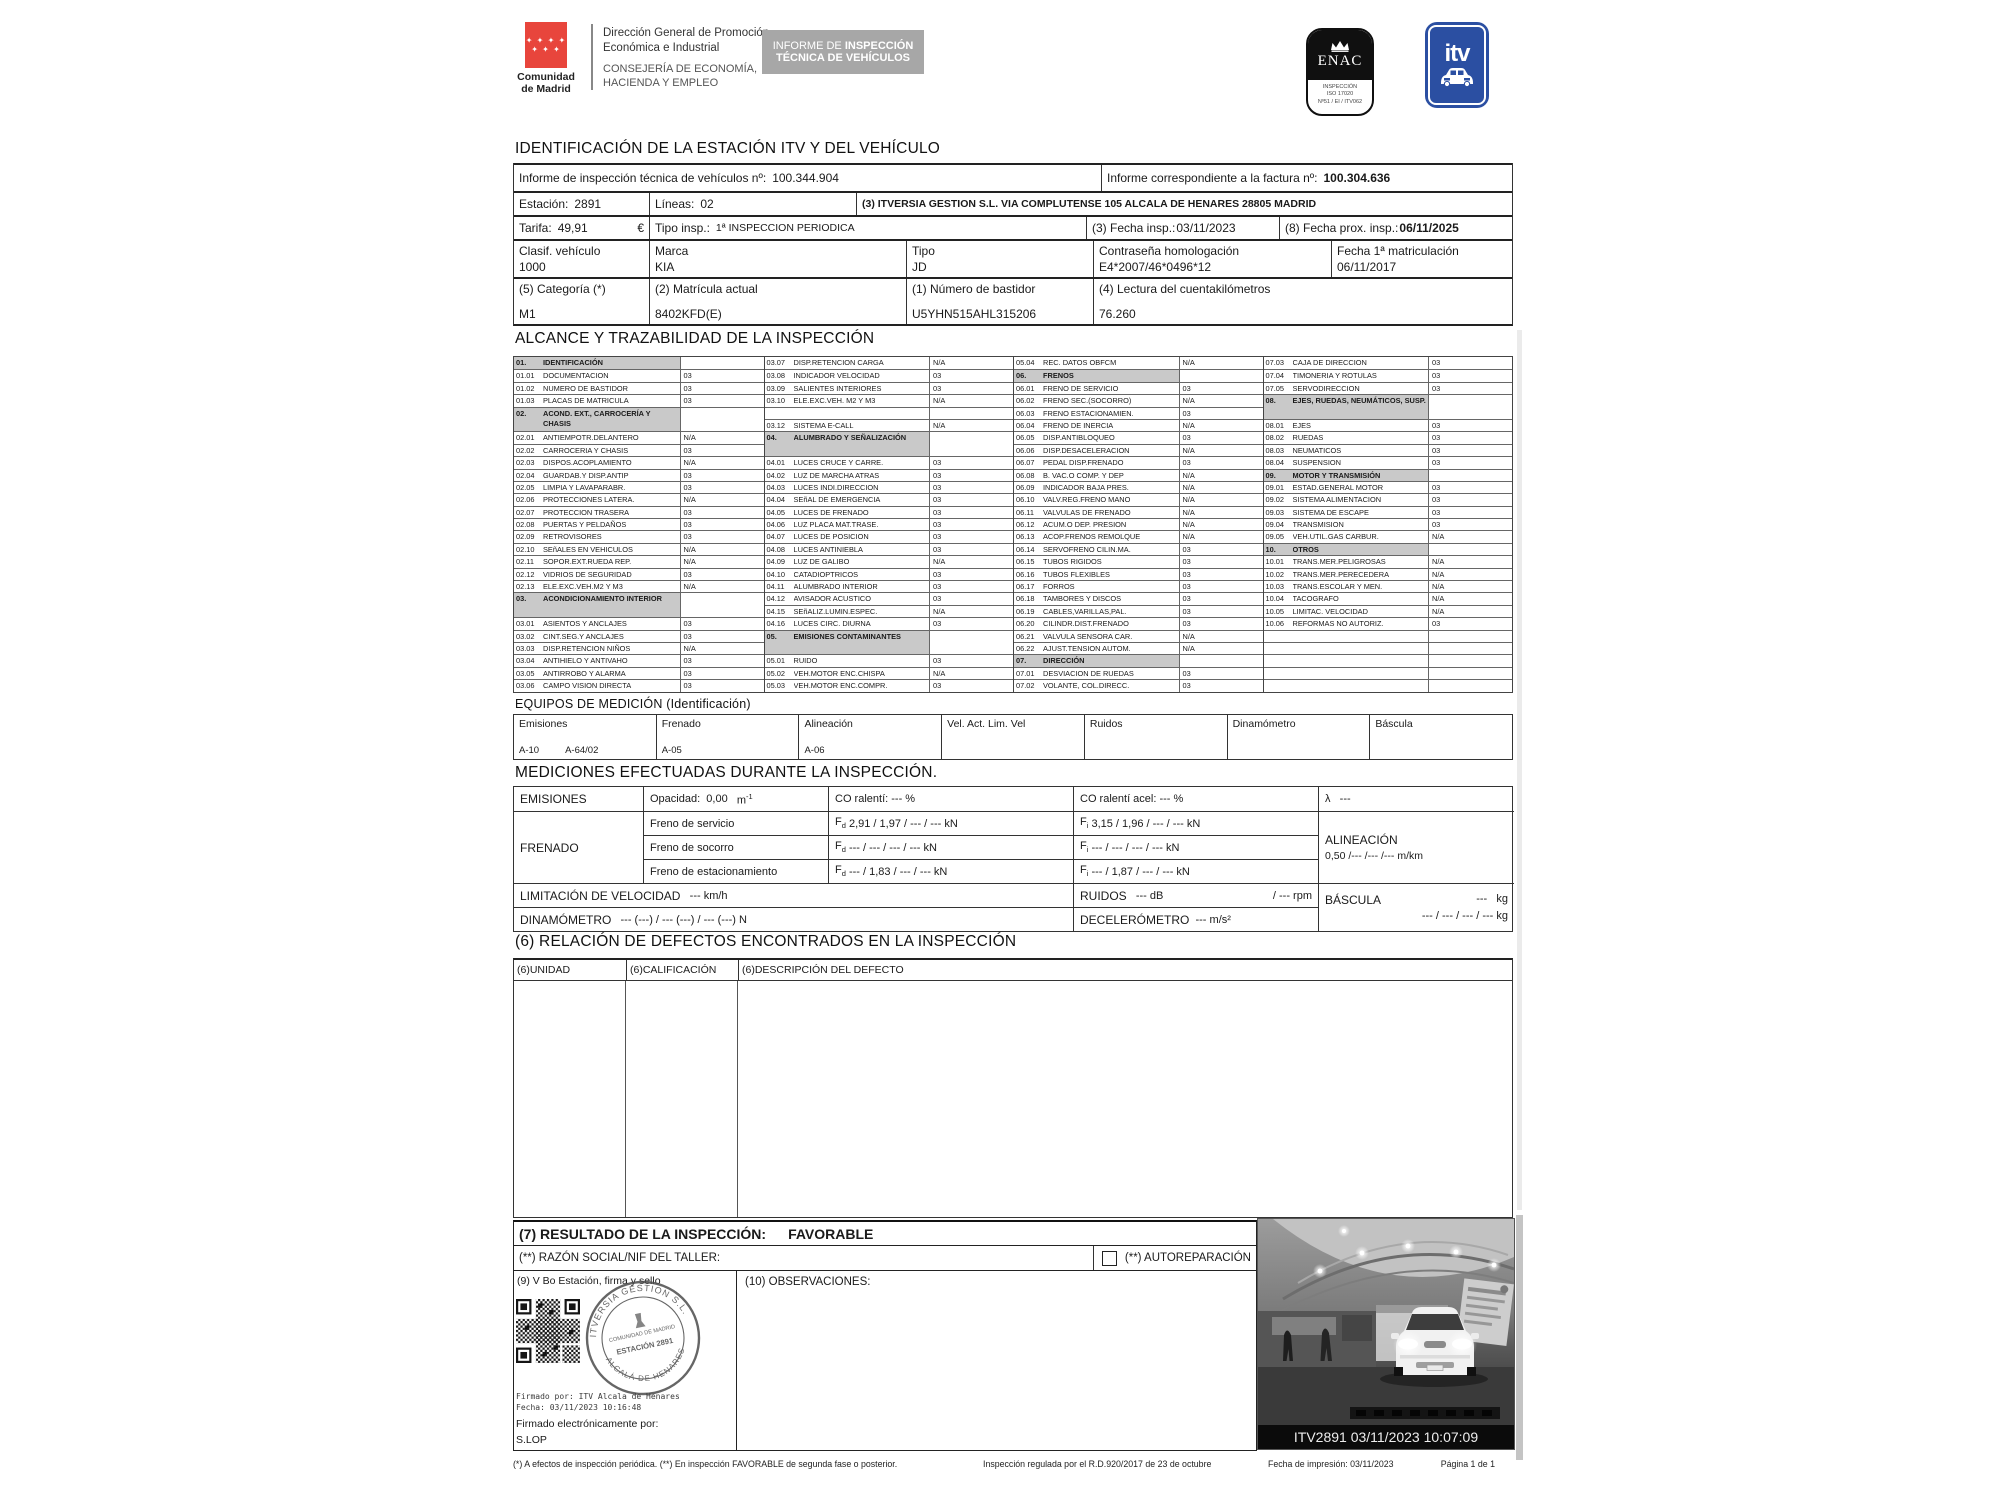 Image resolution: width=2000 pixels, height=1500 pixels. Describe the element at coordinates (546, 45) in the screenshot. I see `madrid-flag-icon: ✦ ✦ ✦ ✦ ✦ ✦ ✦` at that location.